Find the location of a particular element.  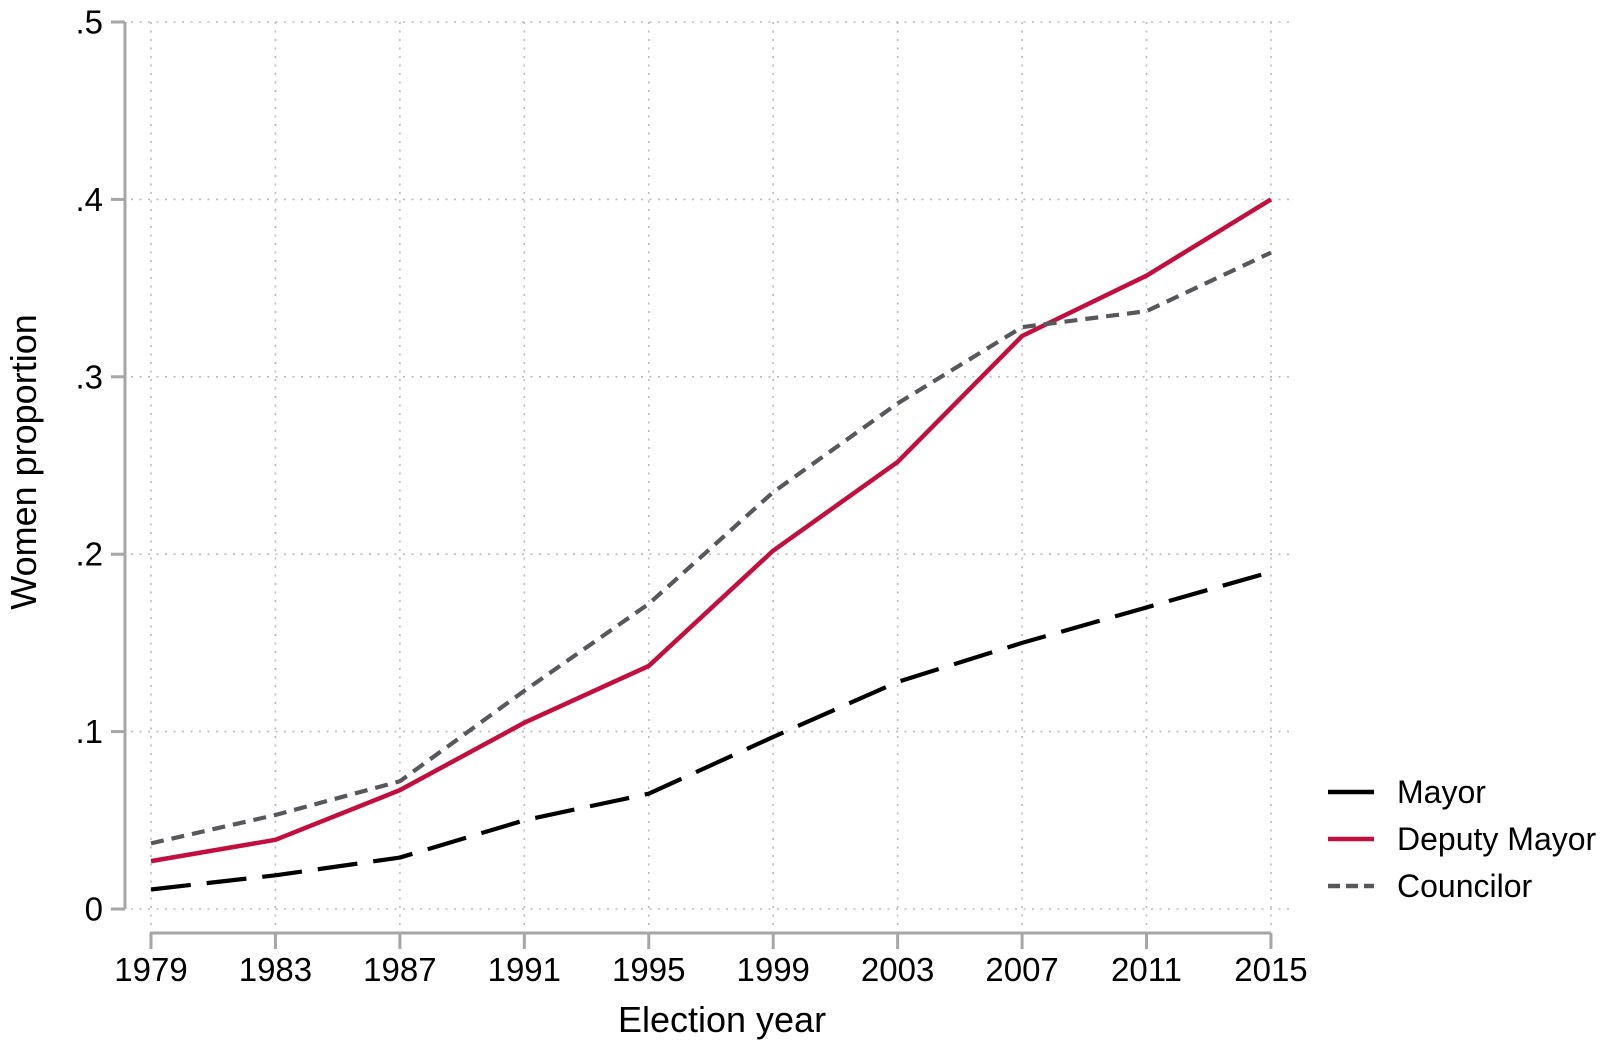

y-tick-label-0: 0 is located at coordinates (94, 909).